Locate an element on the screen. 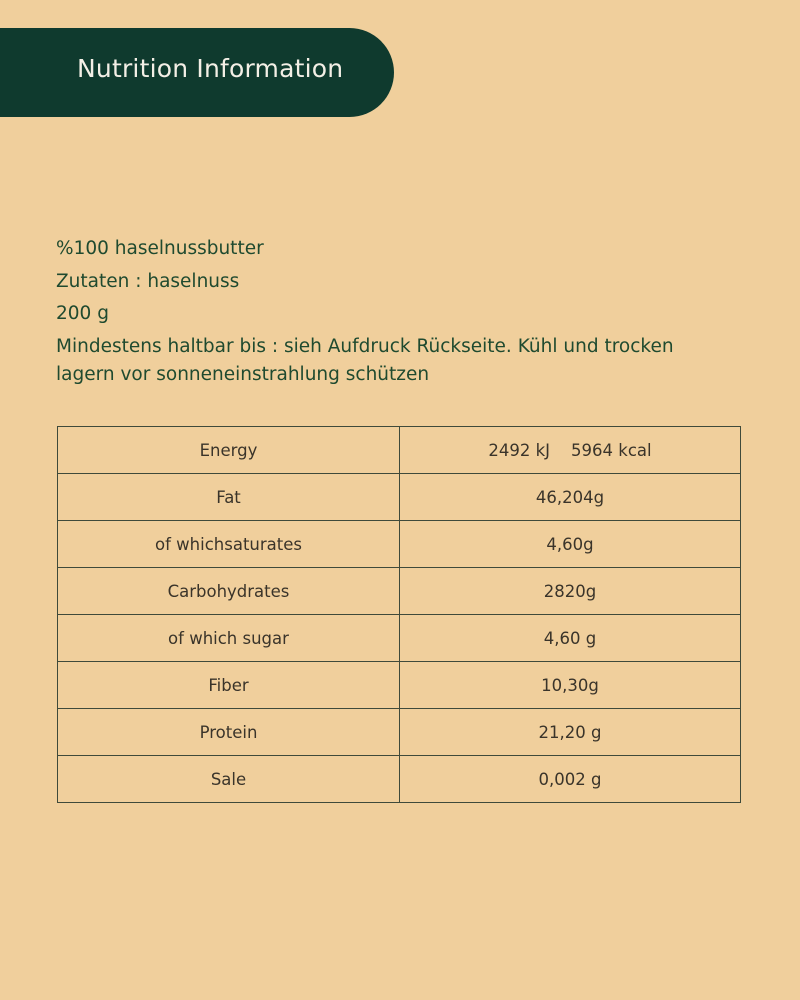 The width and height of the screenshot is (800, 1000). nutrient-label: Fiber is located at coordinates (228, 685).